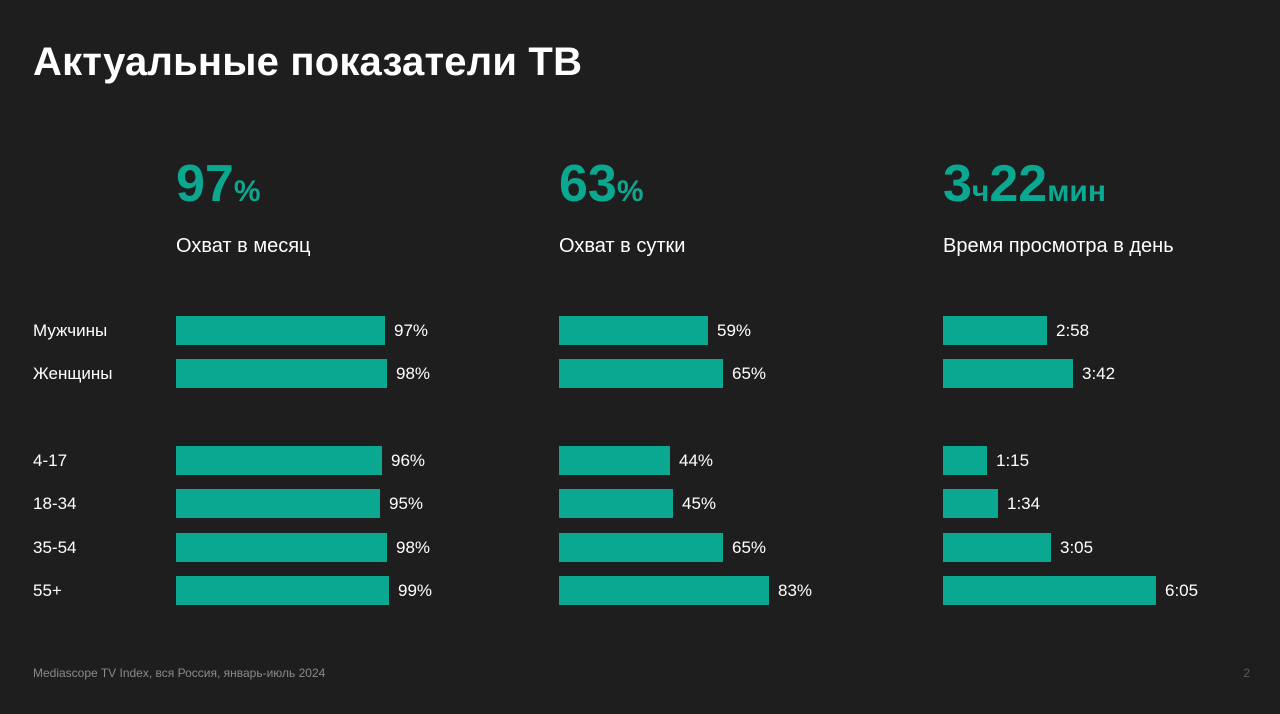  Describe the element at coordinates (588, 184) in the screenshot. I see `kpi-value-part: 63` at that location.